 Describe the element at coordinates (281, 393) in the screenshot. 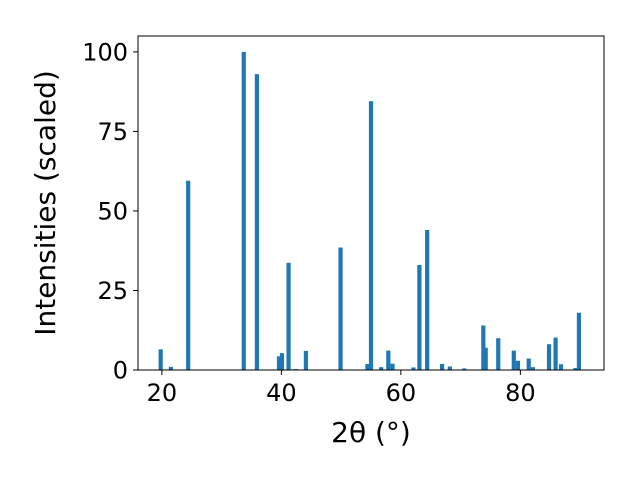

I see `x-tick-label: 40` at that location.